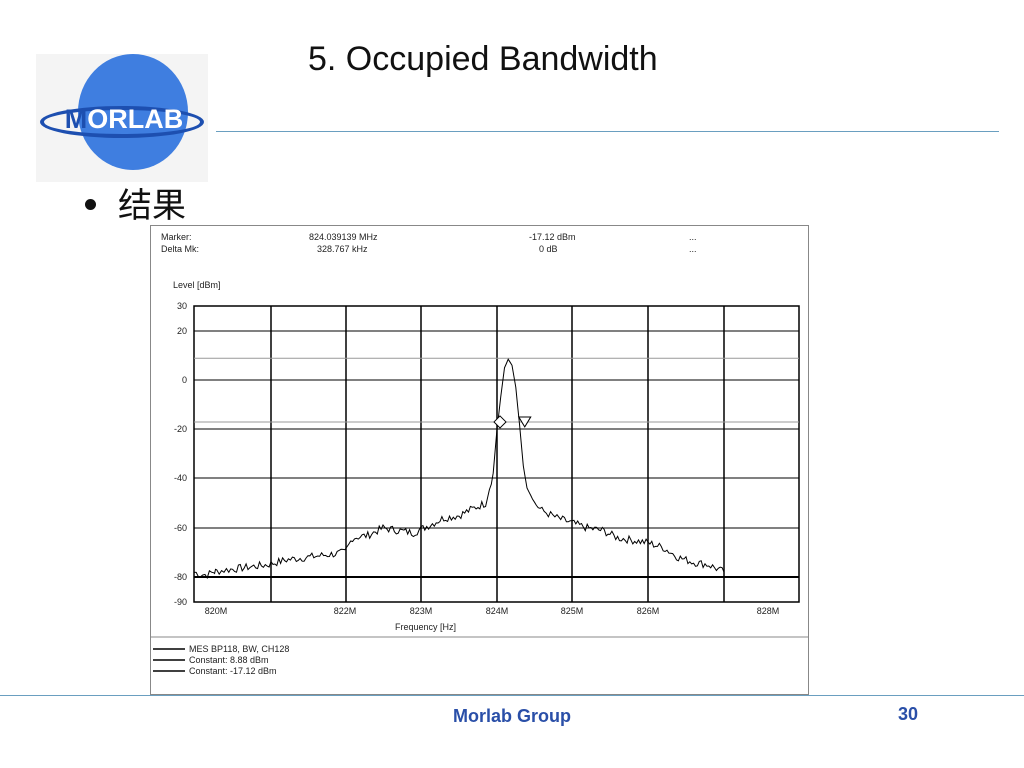 The image size is (1024, 768). I want to click on bullet-item: 结果, so click(135, 202).